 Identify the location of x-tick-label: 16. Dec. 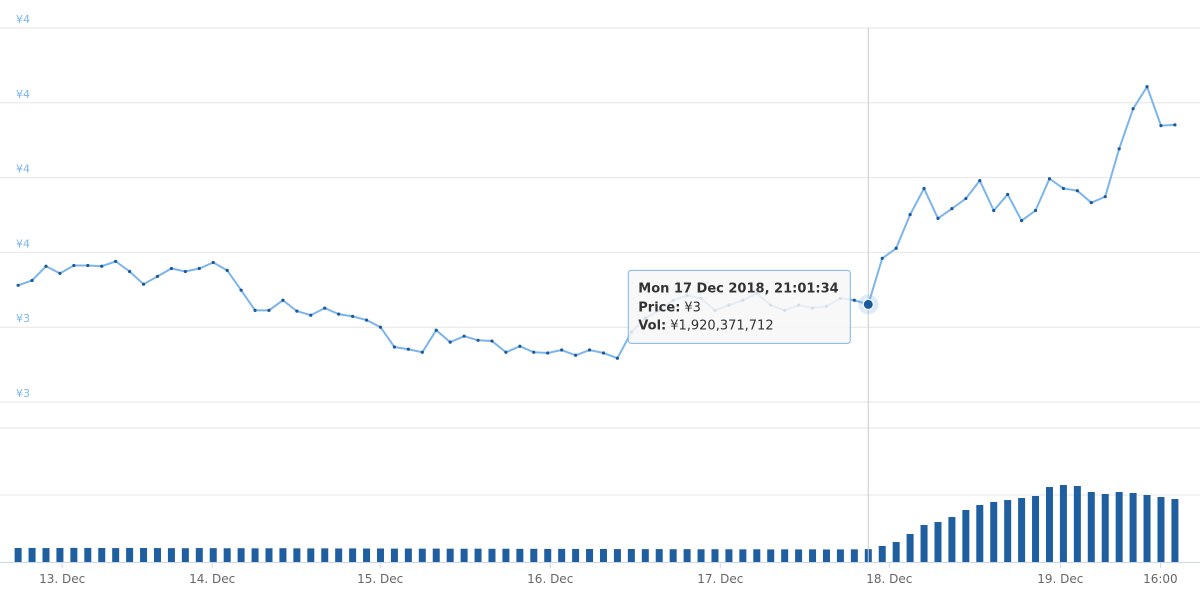
(550, 579).